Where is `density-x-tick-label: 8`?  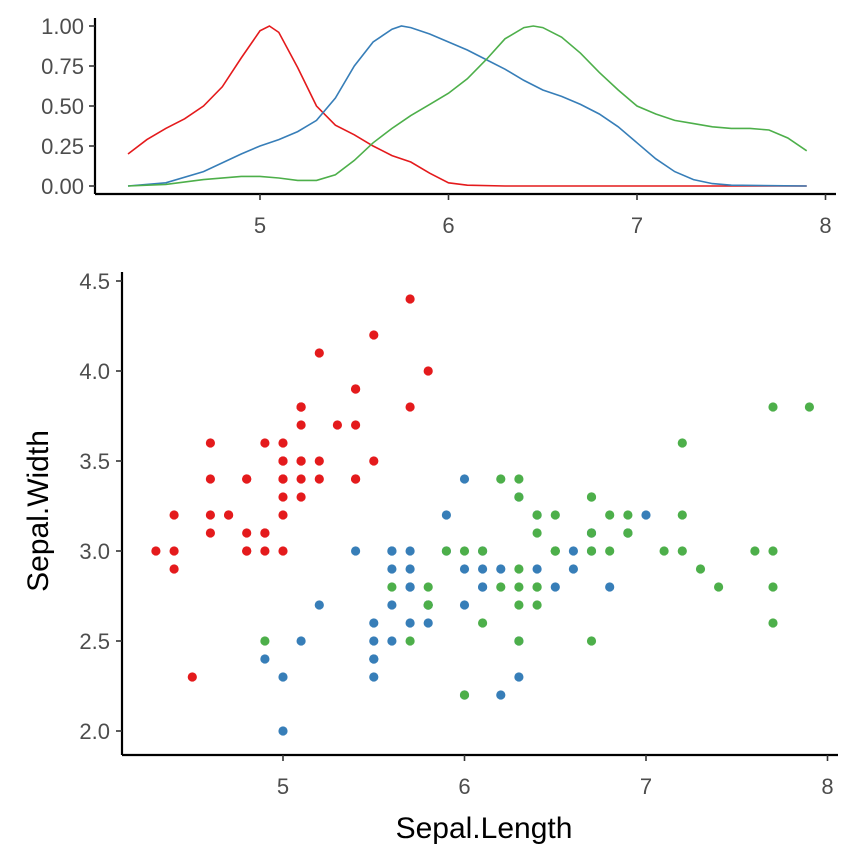
density-x-tick-label: 8 is located at coordinates (825, 225).